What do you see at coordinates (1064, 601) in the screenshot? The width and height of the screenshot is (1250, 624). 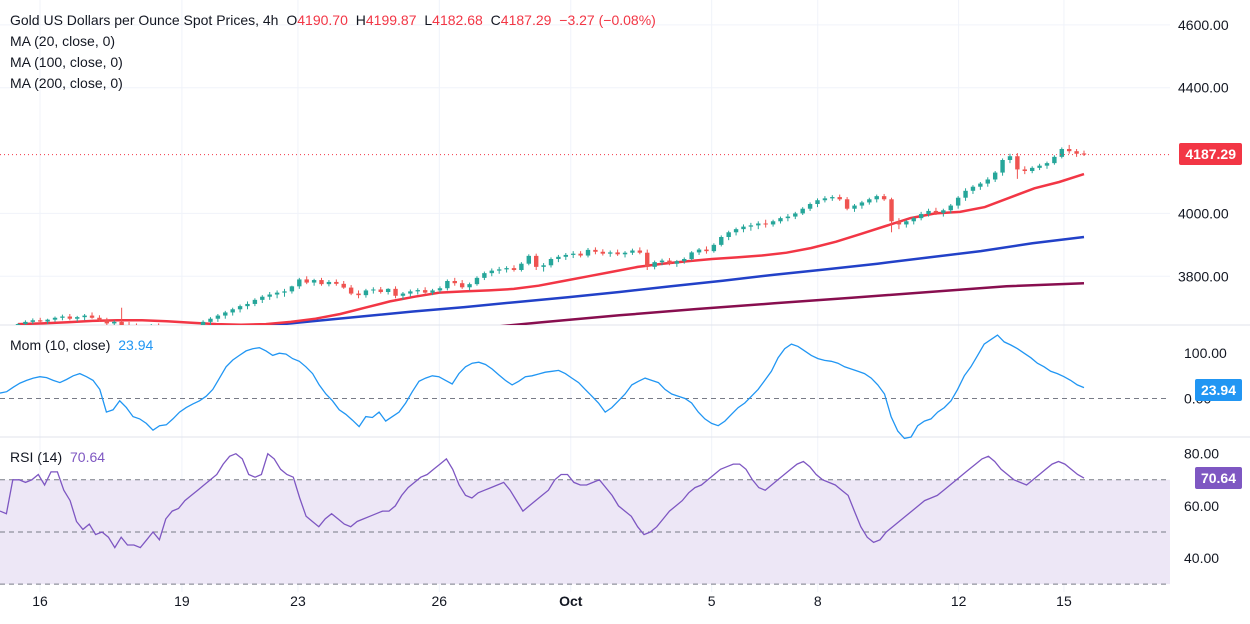 I see `x-tick-label: 15` at bounding box center [1064, 601].